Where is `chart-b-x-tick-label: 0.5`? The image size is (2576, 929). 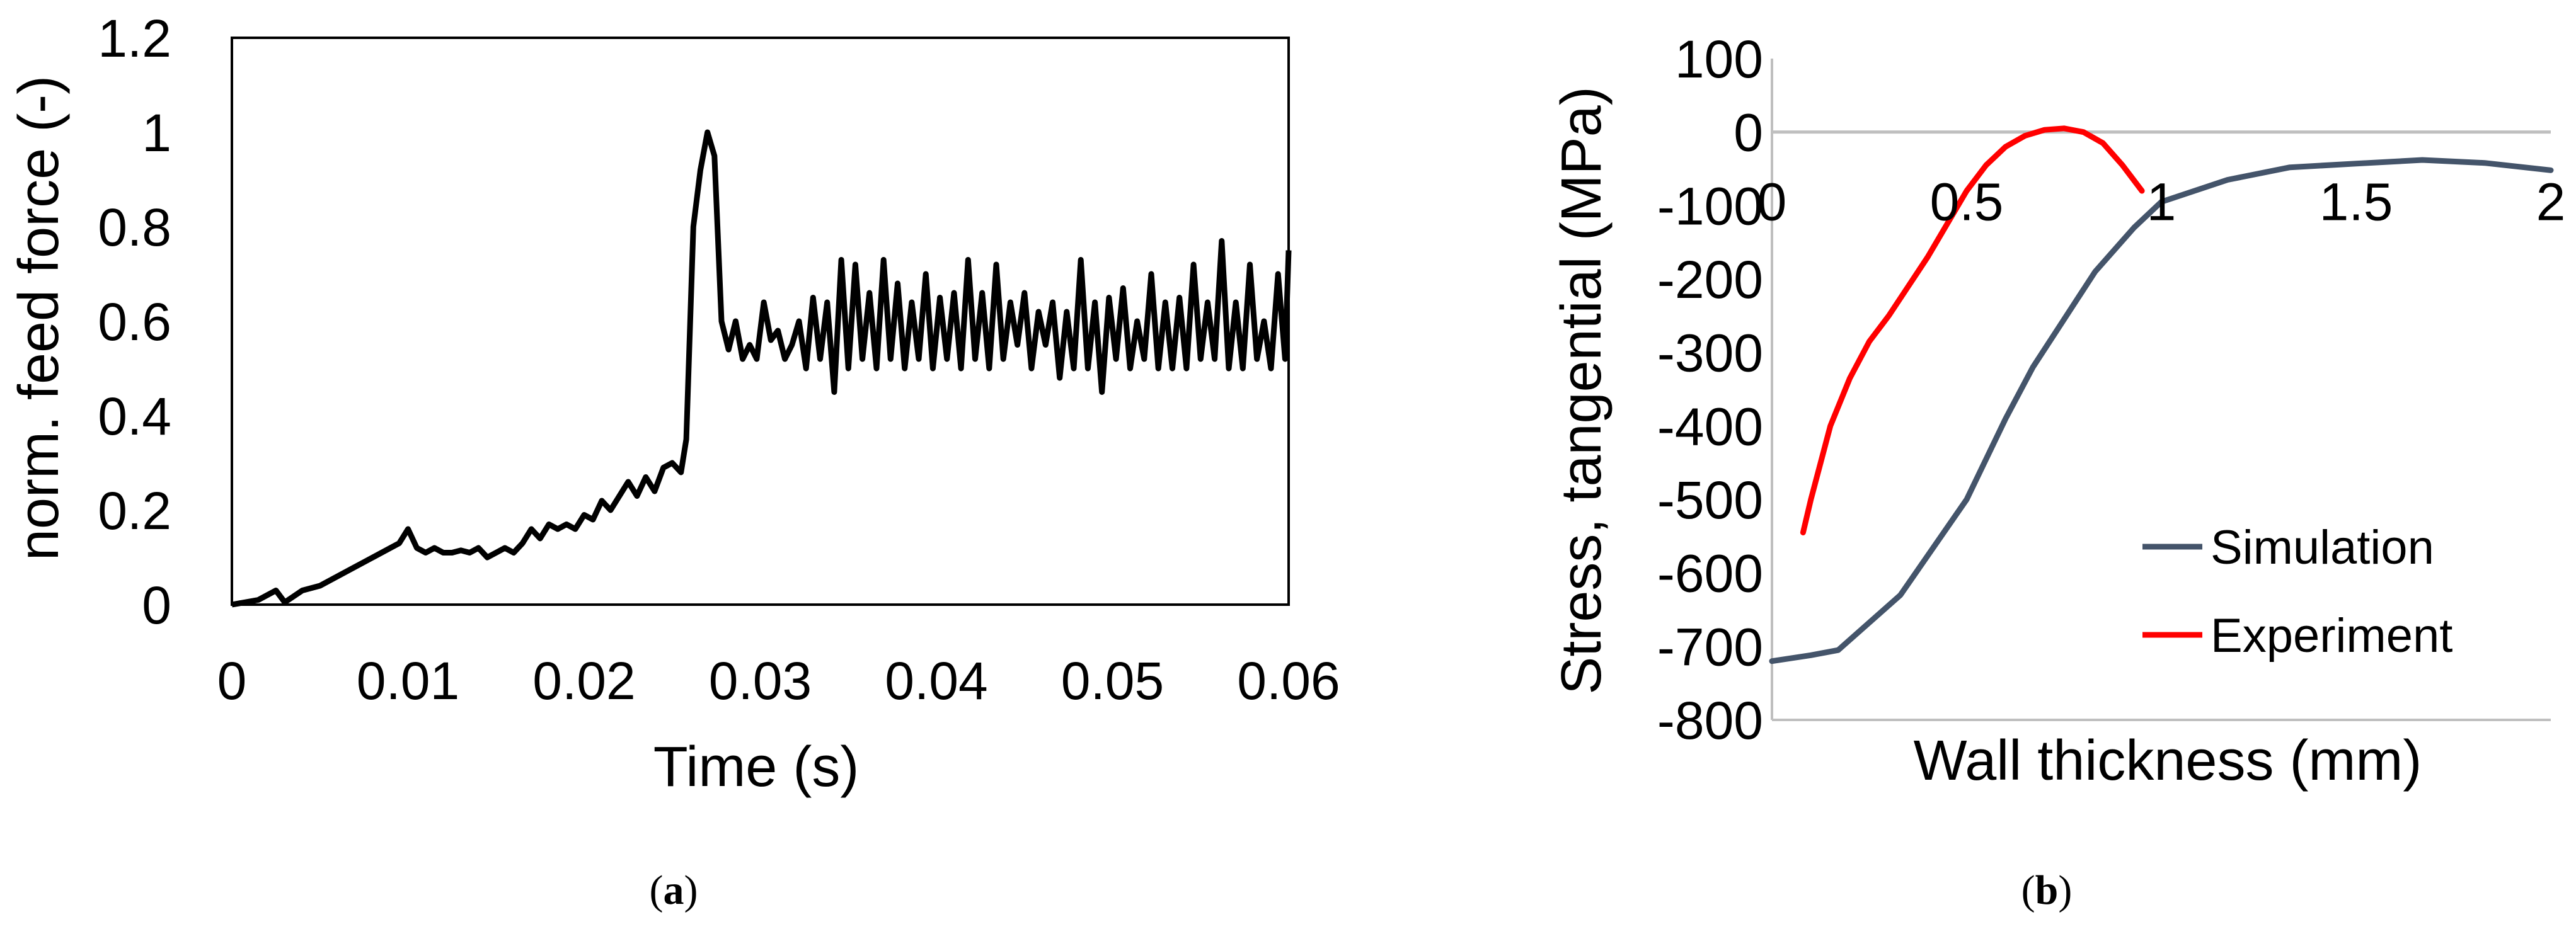
chart-b-x-tick-label: 0.5 is located at coordinates (1967, 202).